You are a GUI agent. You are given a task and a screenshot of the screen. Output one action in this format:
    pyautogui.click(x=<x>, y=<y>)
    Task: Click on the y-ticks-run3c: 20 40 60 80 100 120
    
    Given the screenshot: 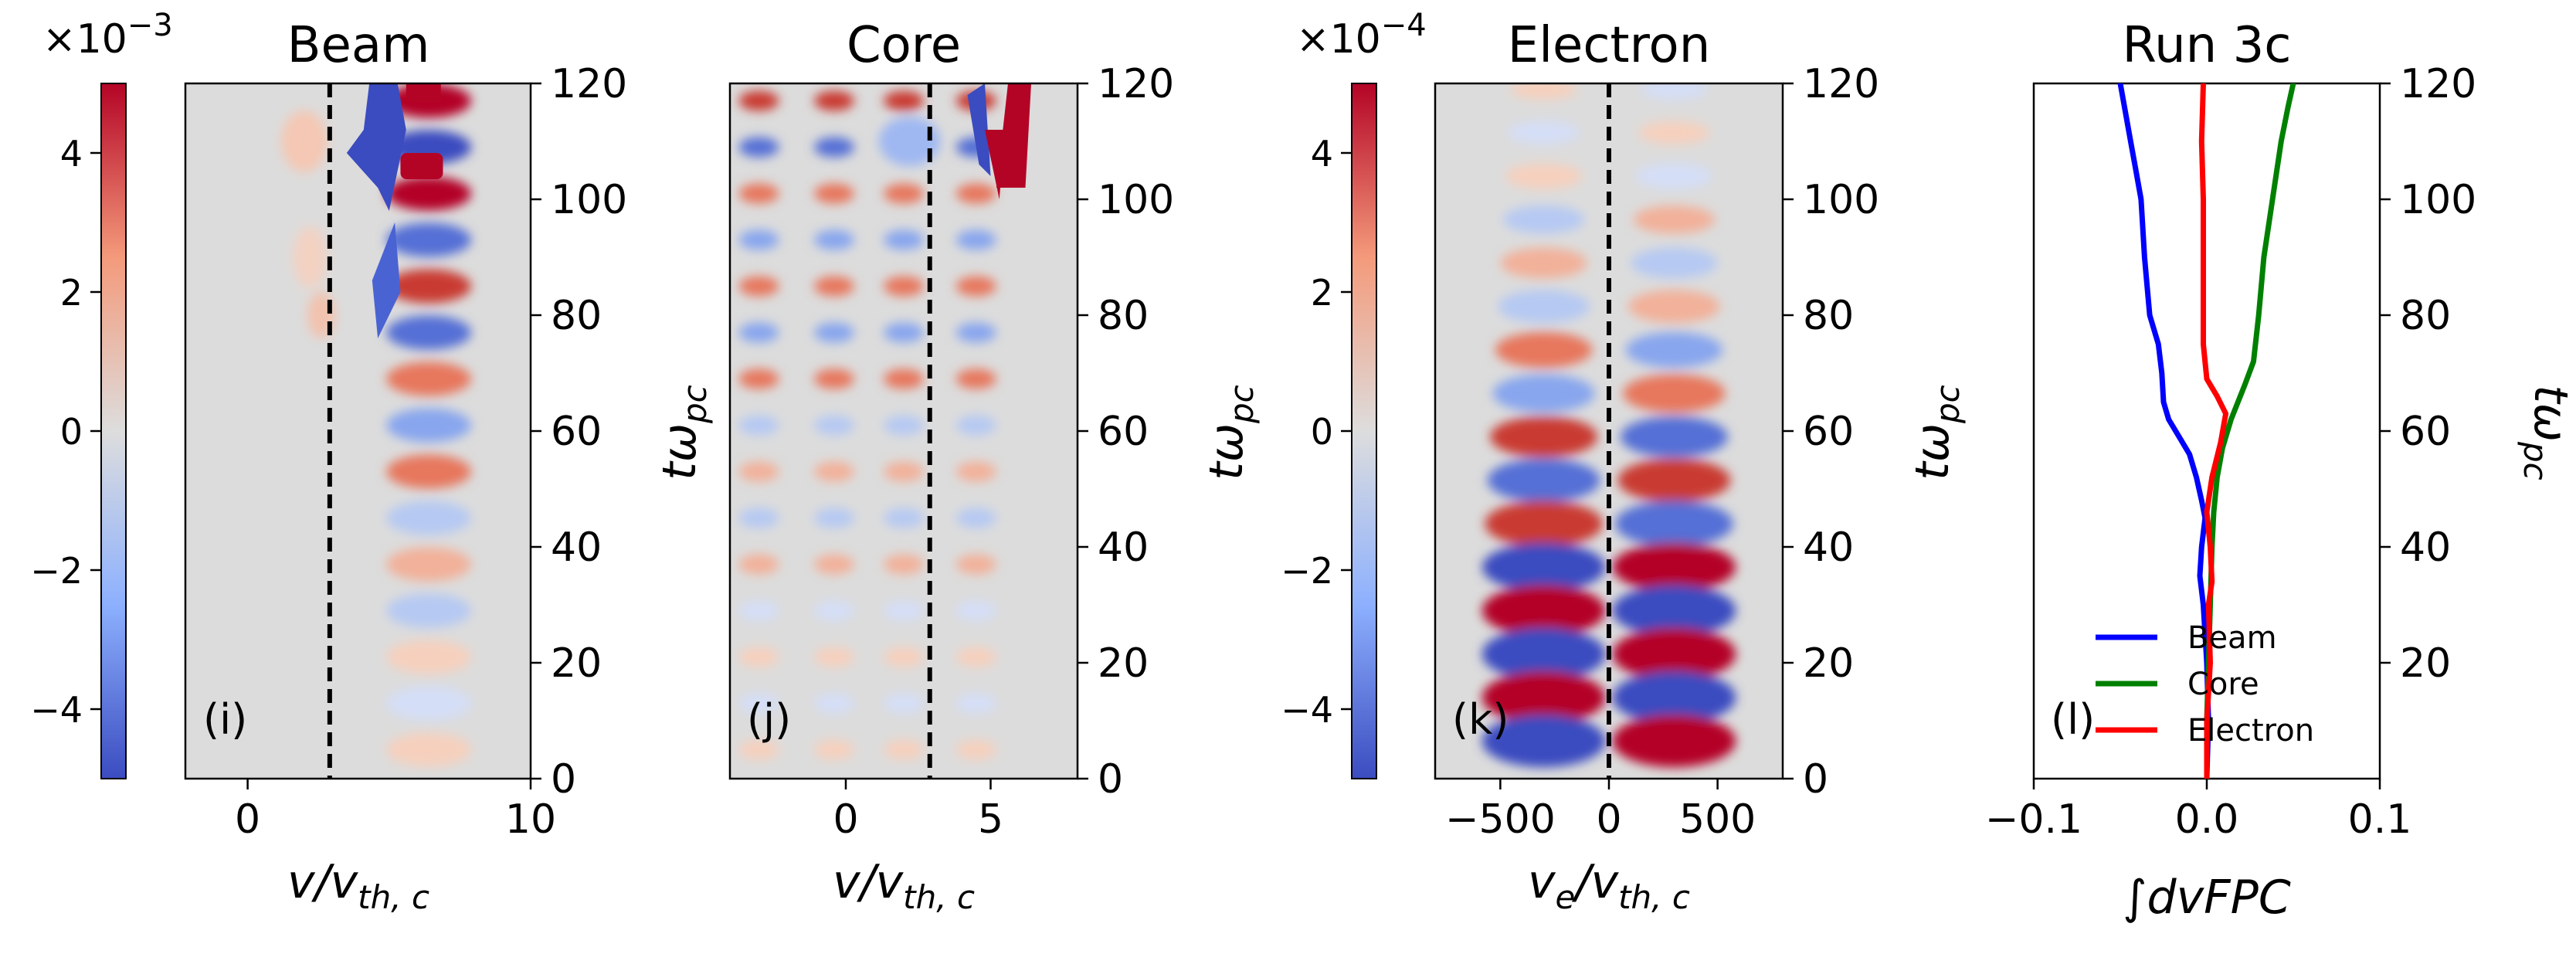 What is the action you would take?
    pyautogui.click(x=2428, y=374)
    